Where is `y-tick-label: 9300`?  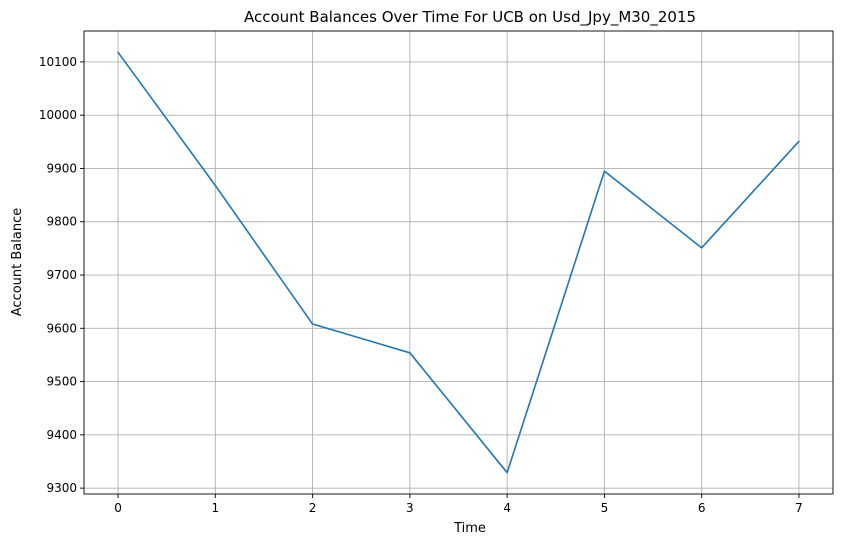
y-tick-label: 9300 is located at coordinates (61, 488).